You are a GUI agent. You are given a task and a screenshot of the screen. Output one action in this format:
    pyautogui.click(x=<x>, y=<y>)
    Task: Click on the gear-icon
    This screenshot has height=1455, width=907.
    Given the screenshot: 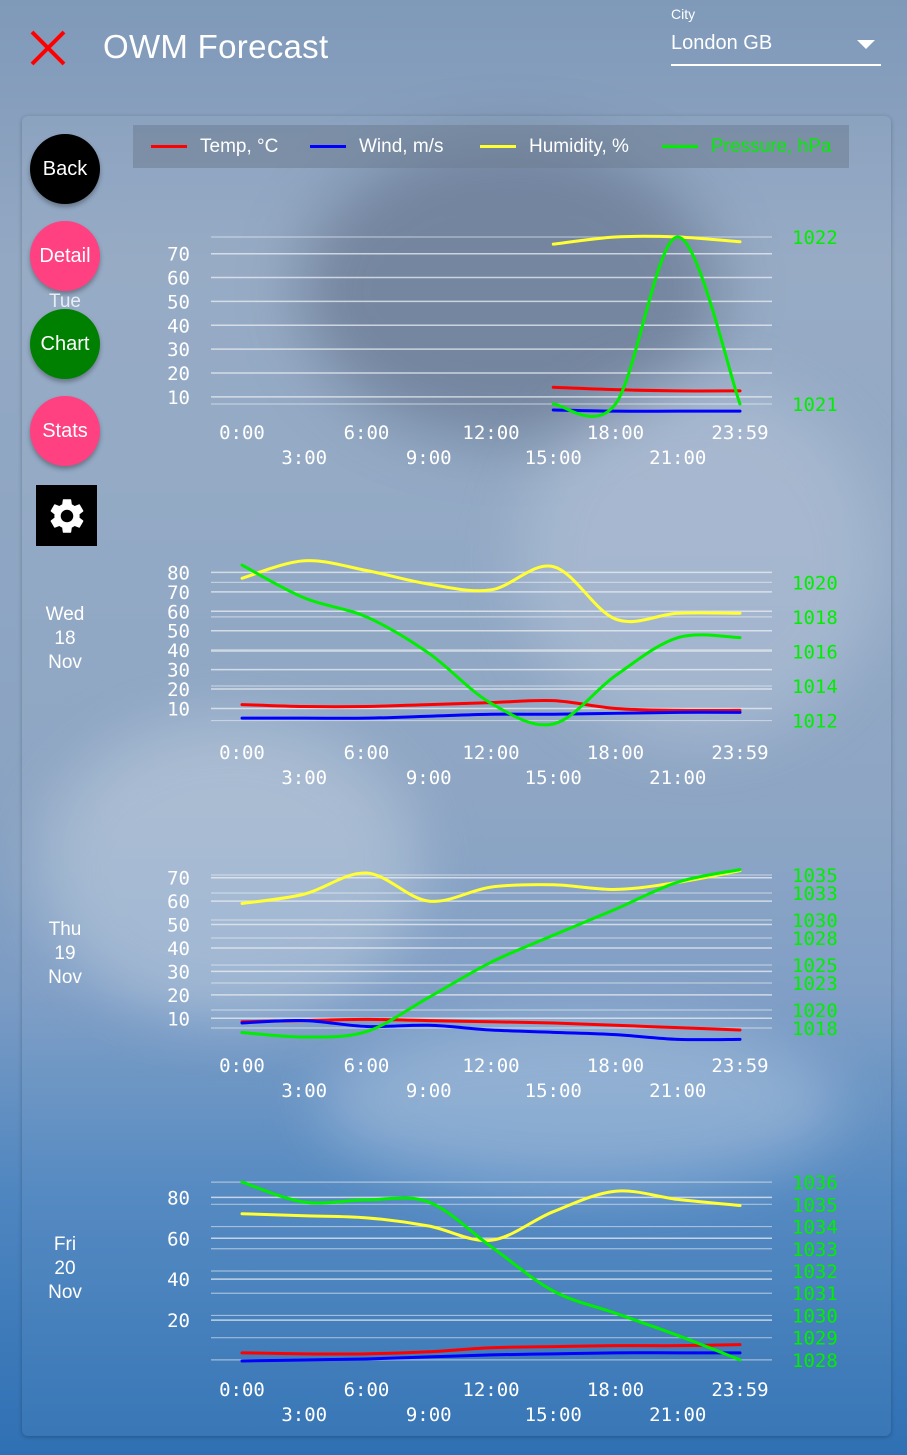 What is the action you would take?
    pyautogui.click(x=66, y=515)
    